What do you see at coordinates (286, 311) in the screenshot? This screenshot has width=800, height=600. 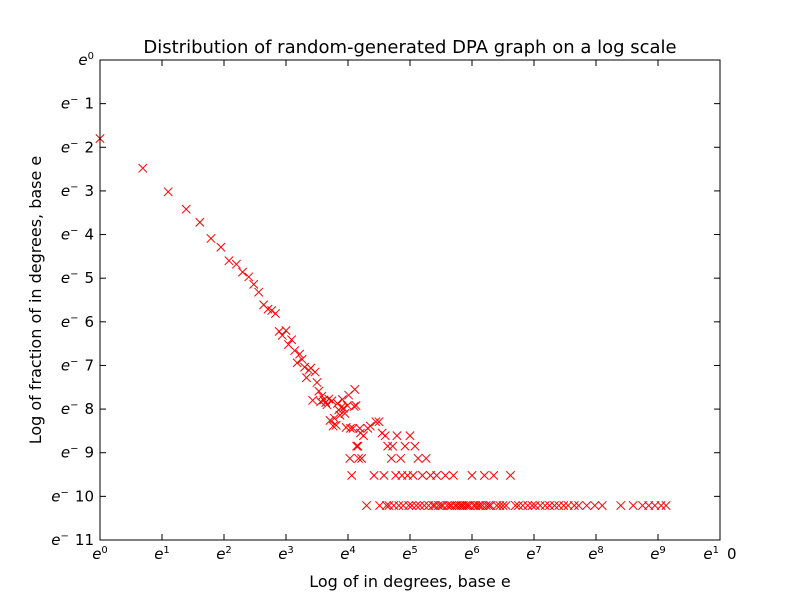 I see `x-tick: e3` at bounding box center [286, 311].